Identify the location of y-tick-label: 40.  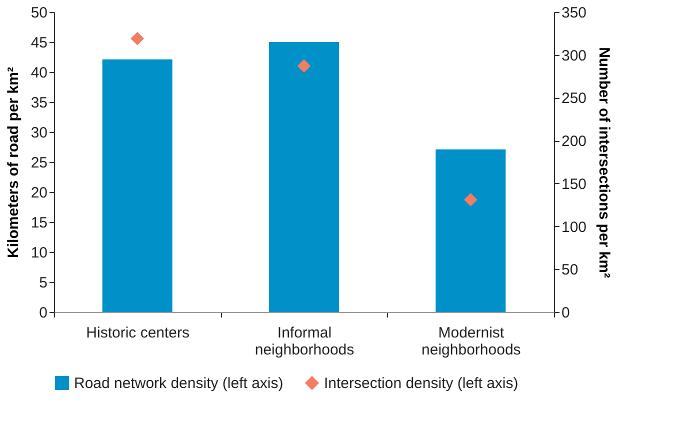
(39, 73).